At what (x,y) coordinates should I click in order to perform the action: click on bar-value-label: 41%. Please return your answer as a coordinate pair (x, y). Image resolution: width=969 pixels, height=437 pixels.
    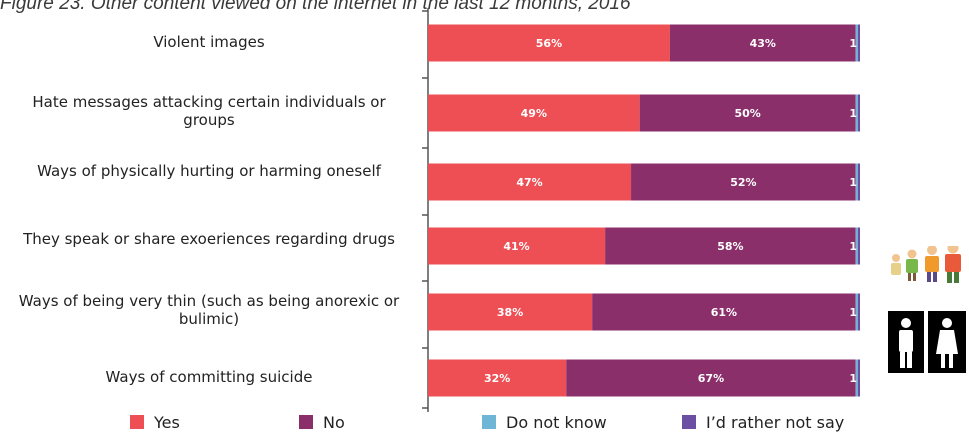
    Looking at the image, I should click on (516, 246).